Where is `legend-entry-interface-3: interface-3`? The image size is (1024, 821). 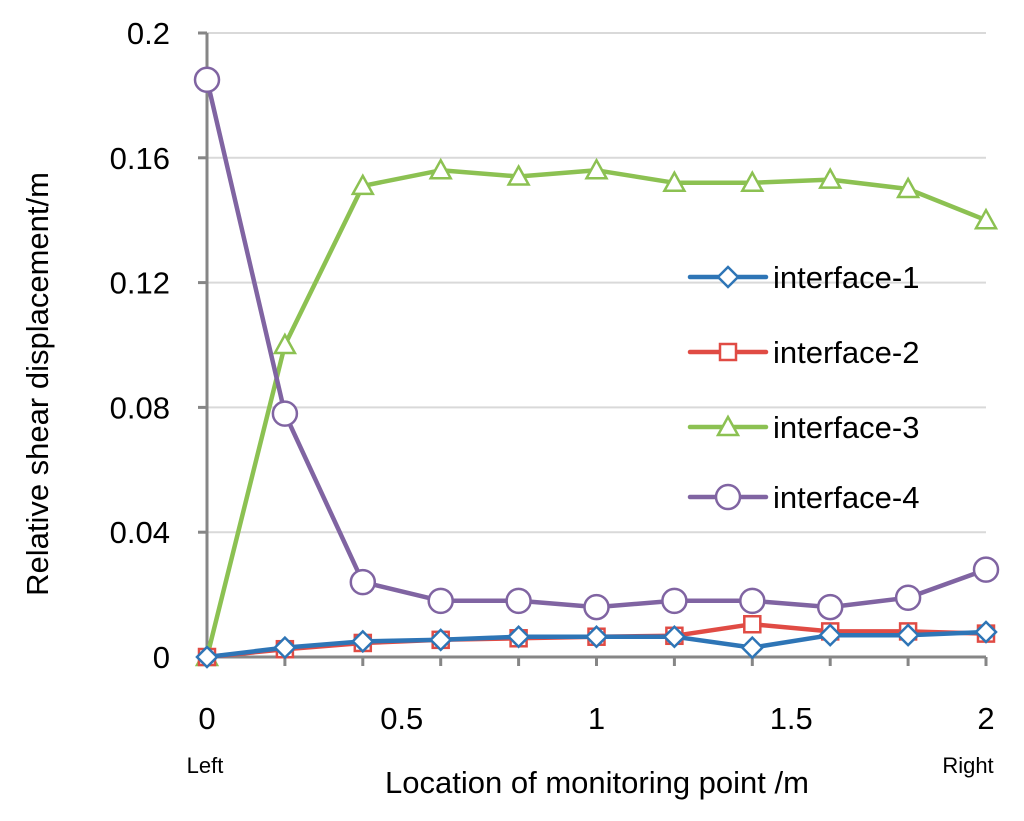
legend-entry-interface-3: interface-3 is located at coordinates (803, 427).